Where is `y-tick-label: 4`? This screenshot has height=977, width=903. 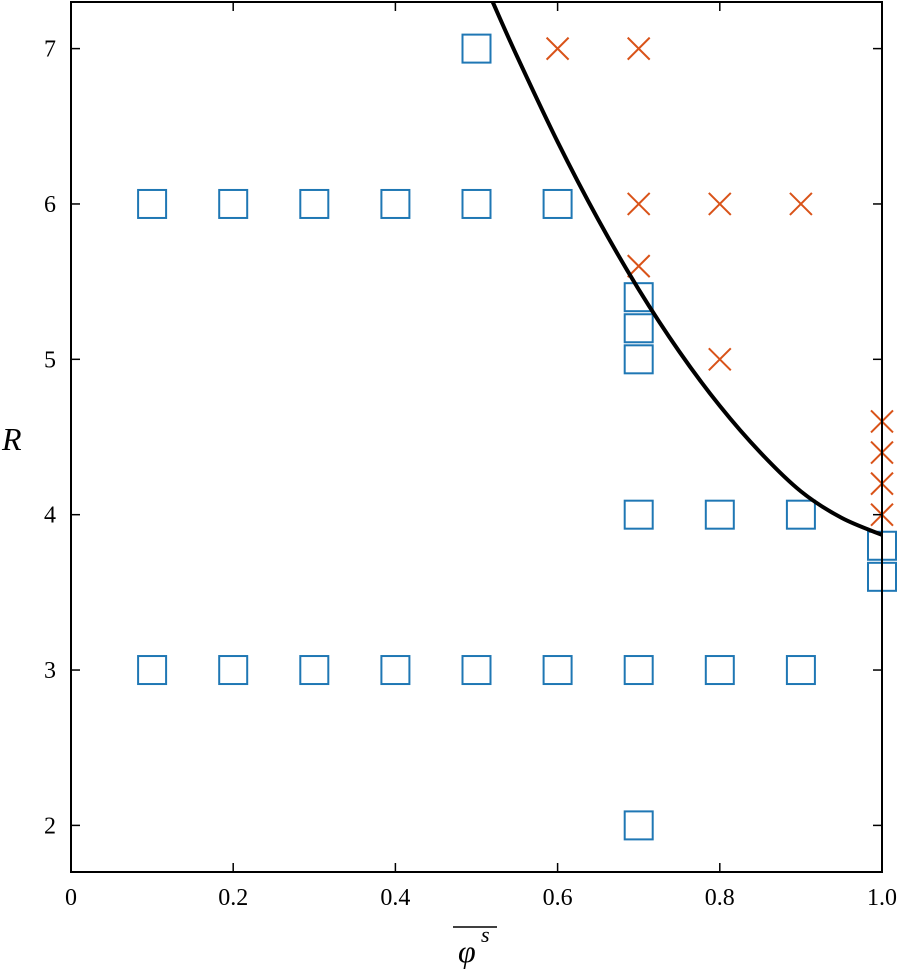
y-tick-label: 4 is located at coordinates (50, 516).